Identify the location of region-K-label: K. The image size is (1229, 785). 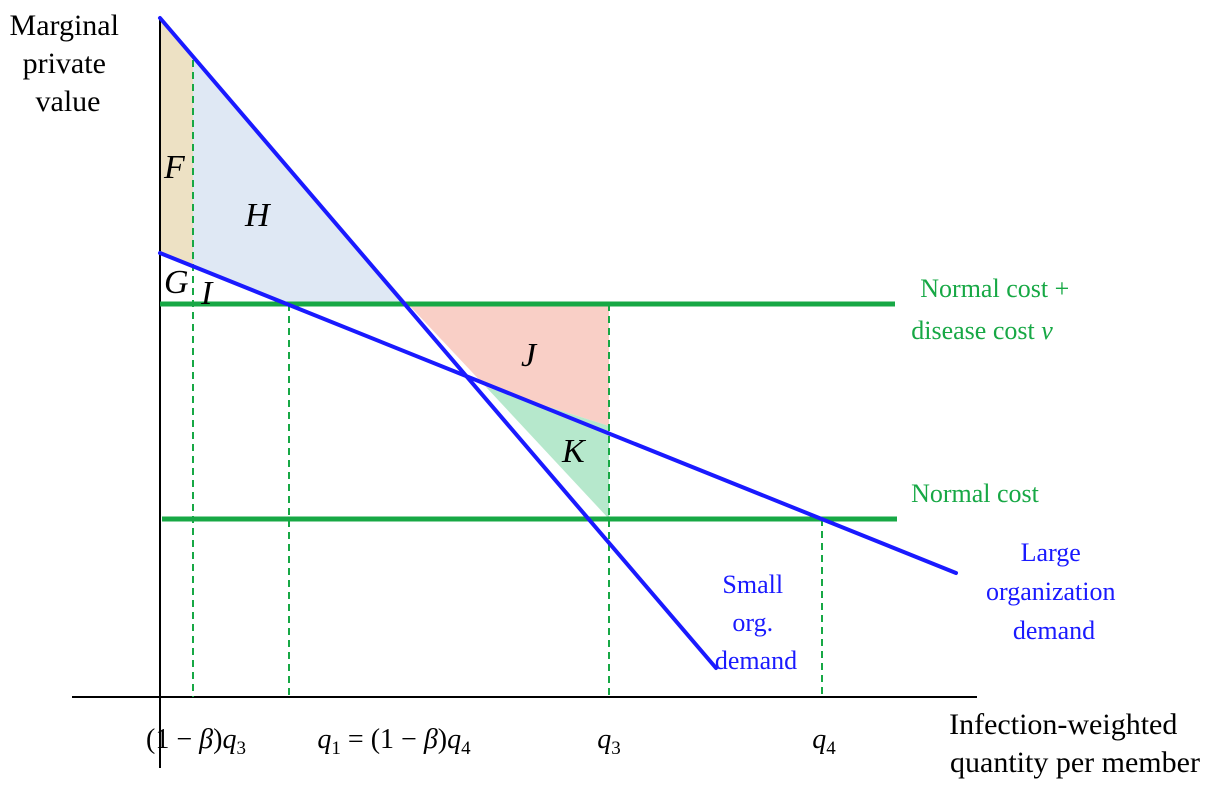
(574, 451).